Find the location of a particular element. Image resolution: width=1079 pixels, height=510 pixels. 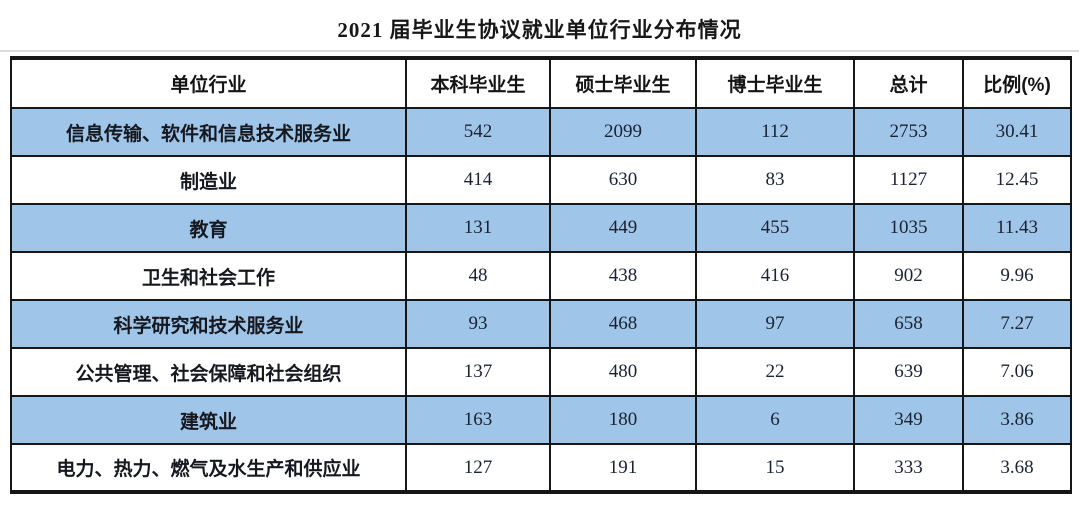

table-row: 制造业 414 630 83 1127 12.45 is located at coordinates (541, 180).